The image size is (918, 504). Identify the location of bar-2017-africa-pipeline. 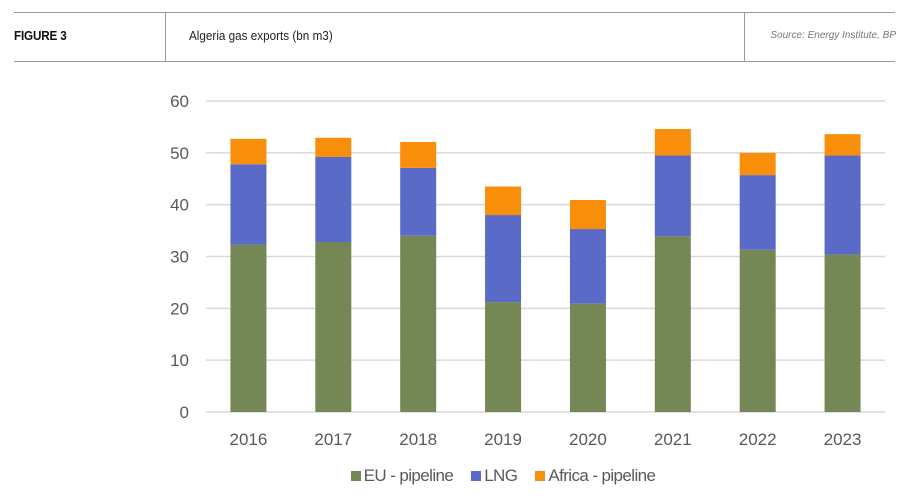
(333, 147).